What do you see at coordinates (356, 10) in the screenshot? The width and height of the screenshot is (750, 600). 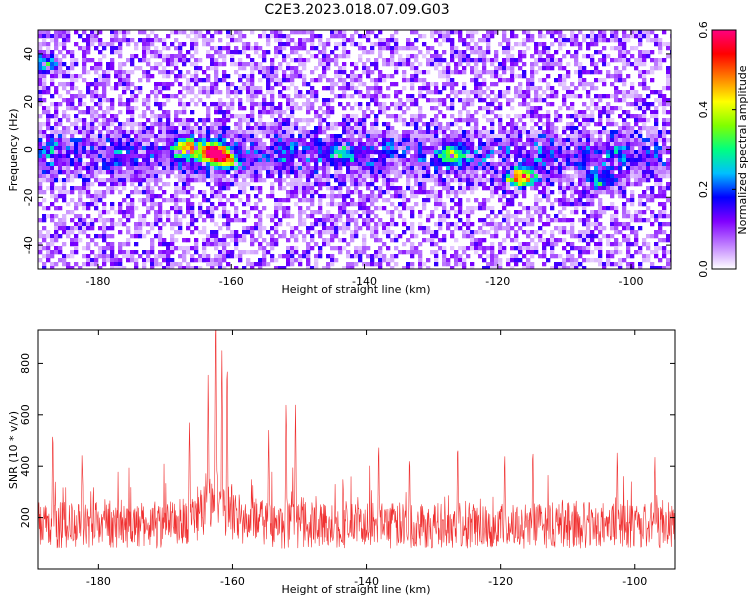 I see `figure-title: C2E3.2023.018.07.09.G03` at bounding box center [356, 10].